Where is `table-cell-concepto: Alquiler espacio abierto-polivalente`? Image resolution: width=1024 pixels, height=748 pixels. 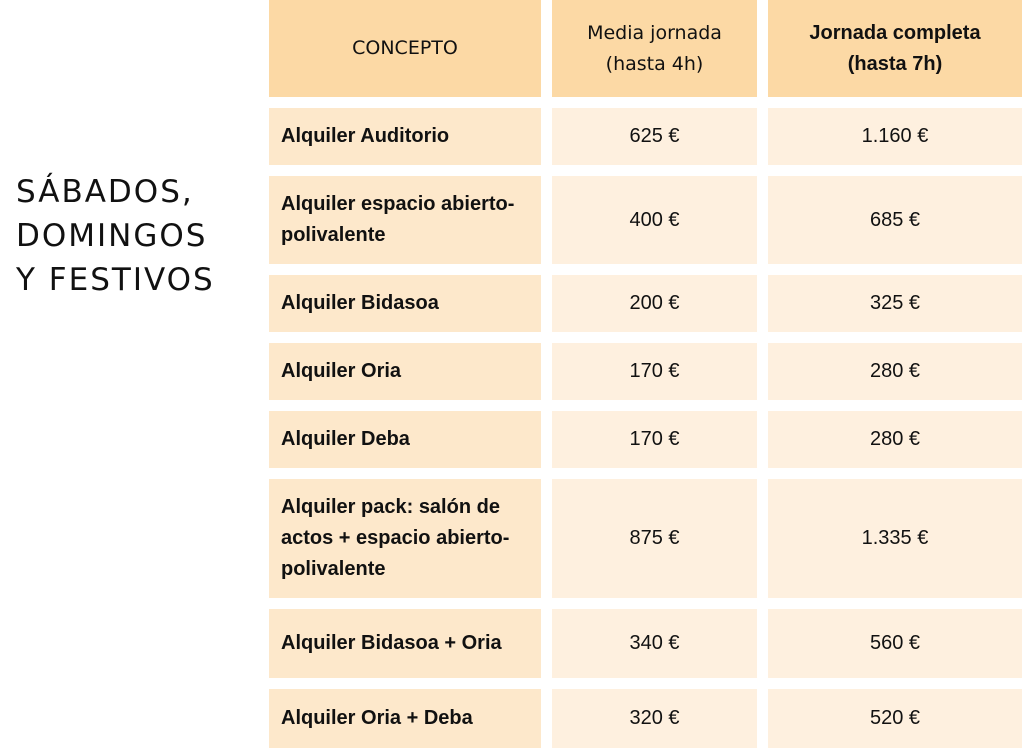
table-cell-concepto: Alquiler espacio abierto-polivalente is located at coordinates (405, 220).